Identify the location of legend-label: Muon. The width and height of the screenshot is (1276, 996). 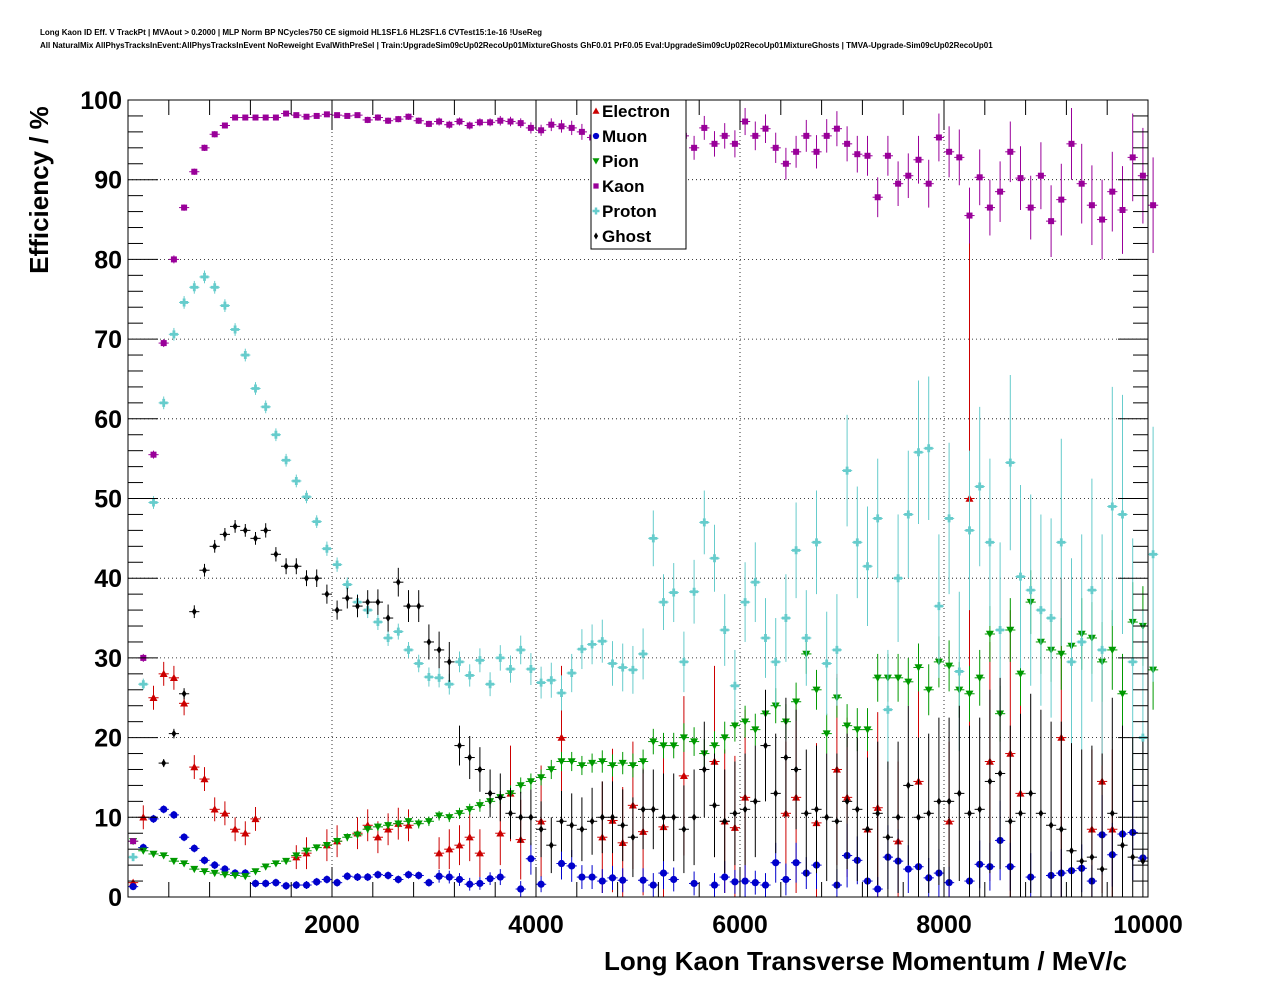
(624, 136).